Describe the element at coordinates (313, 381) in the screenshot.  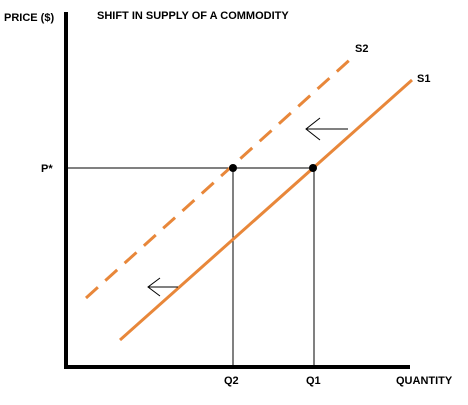
I see `q1-label: Q1` at that location.